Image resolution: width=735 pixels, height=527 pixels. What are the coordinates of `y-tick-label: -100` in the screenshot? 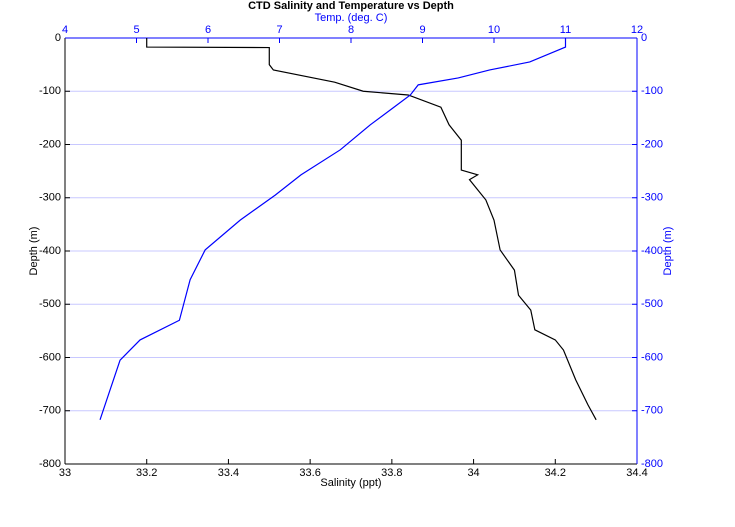 It's located at (50, 91).